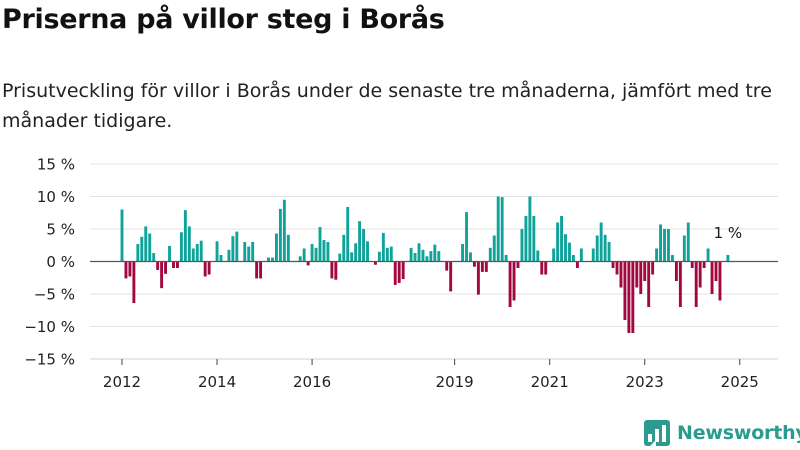  I want to click on last-value-label: 1 %, so click(728, 233).